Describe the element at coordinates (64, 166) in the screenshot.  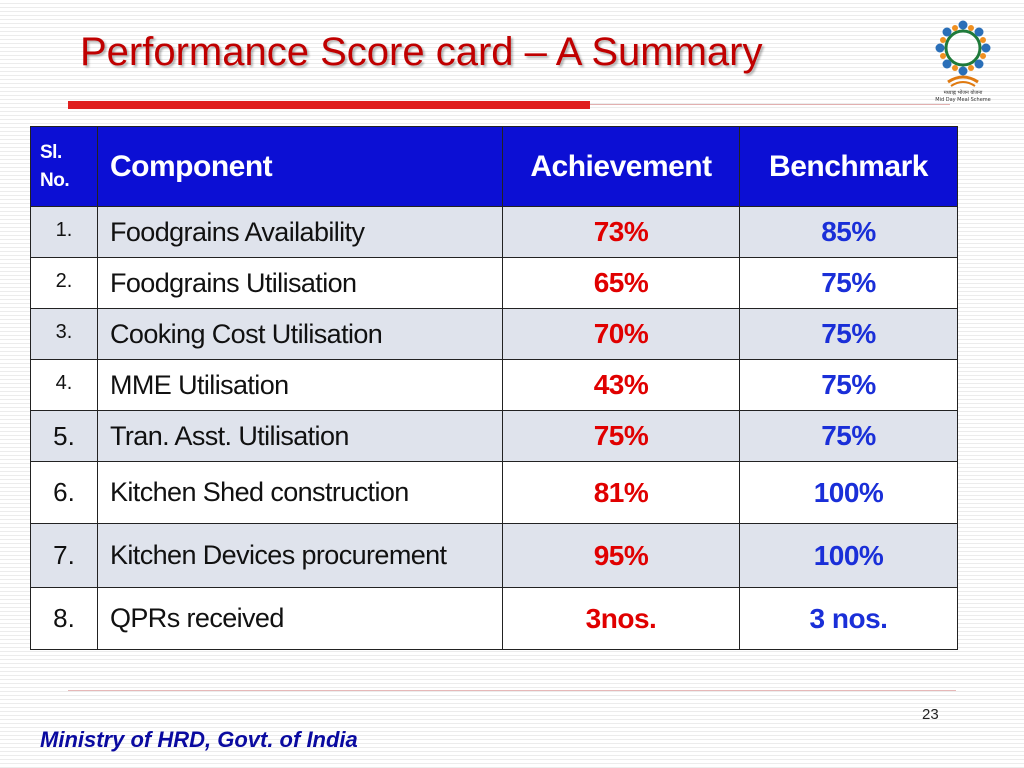
I see `header-sl-no: Sl. No.` at that location.